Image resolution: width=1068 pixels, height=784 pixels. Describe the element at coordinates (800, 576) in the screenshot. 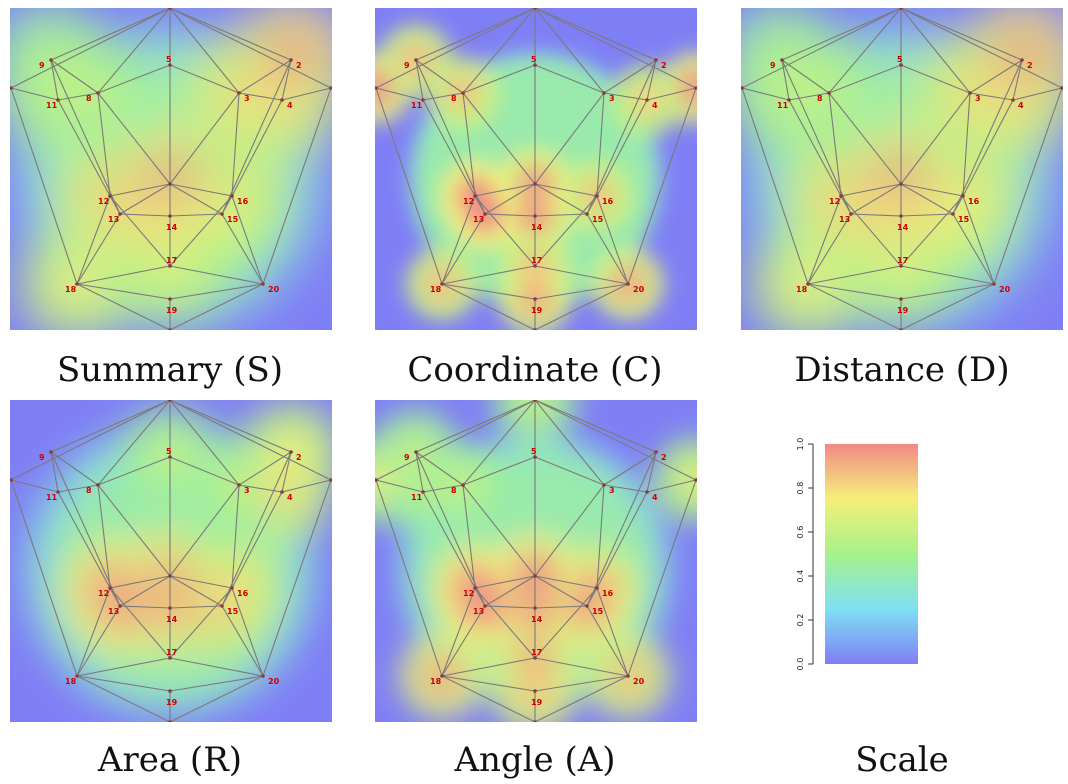

I see `scale-tick-label: 0.4` at that location.